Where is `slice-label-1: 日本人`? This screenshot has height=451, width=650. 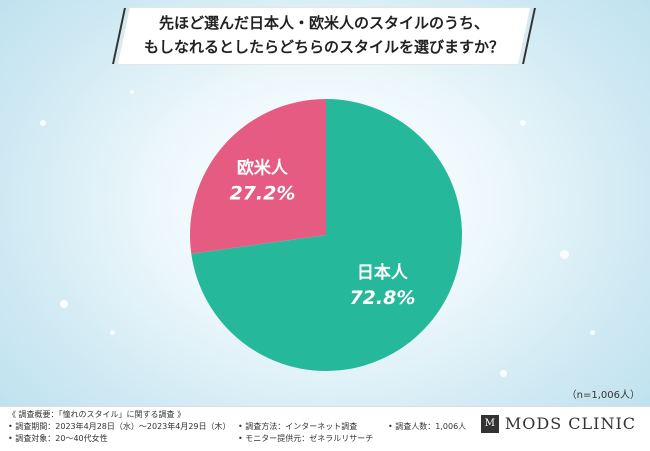 slice-label-1: 日本人 is located at coordinates (383, 272).